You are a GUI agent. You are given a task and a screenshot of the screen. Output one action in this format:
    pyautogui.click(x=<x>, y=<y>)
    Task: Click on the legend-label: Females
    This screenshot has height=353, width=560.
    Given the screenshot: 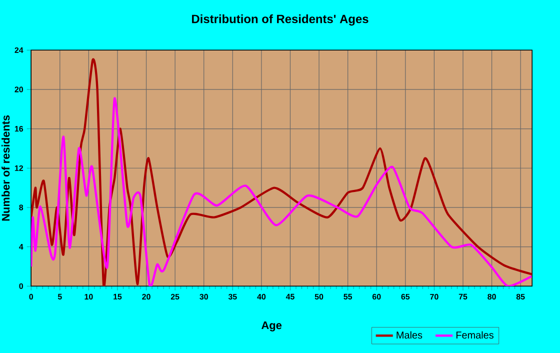 What is the action you would take?
    pyautogui.click(x=475, y=335)
    